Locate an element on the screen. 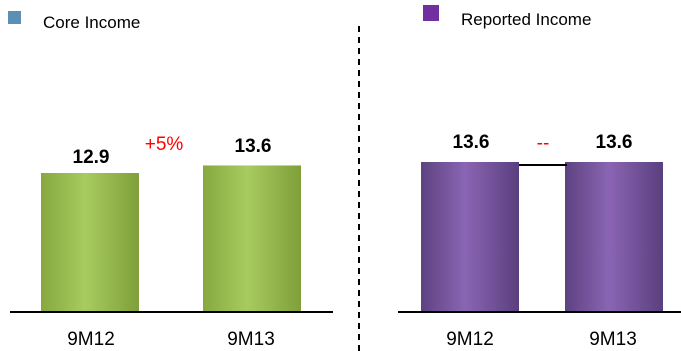 The image size is (681, 351). reported-income-legend-swatch is located at coordinates (431, 13).